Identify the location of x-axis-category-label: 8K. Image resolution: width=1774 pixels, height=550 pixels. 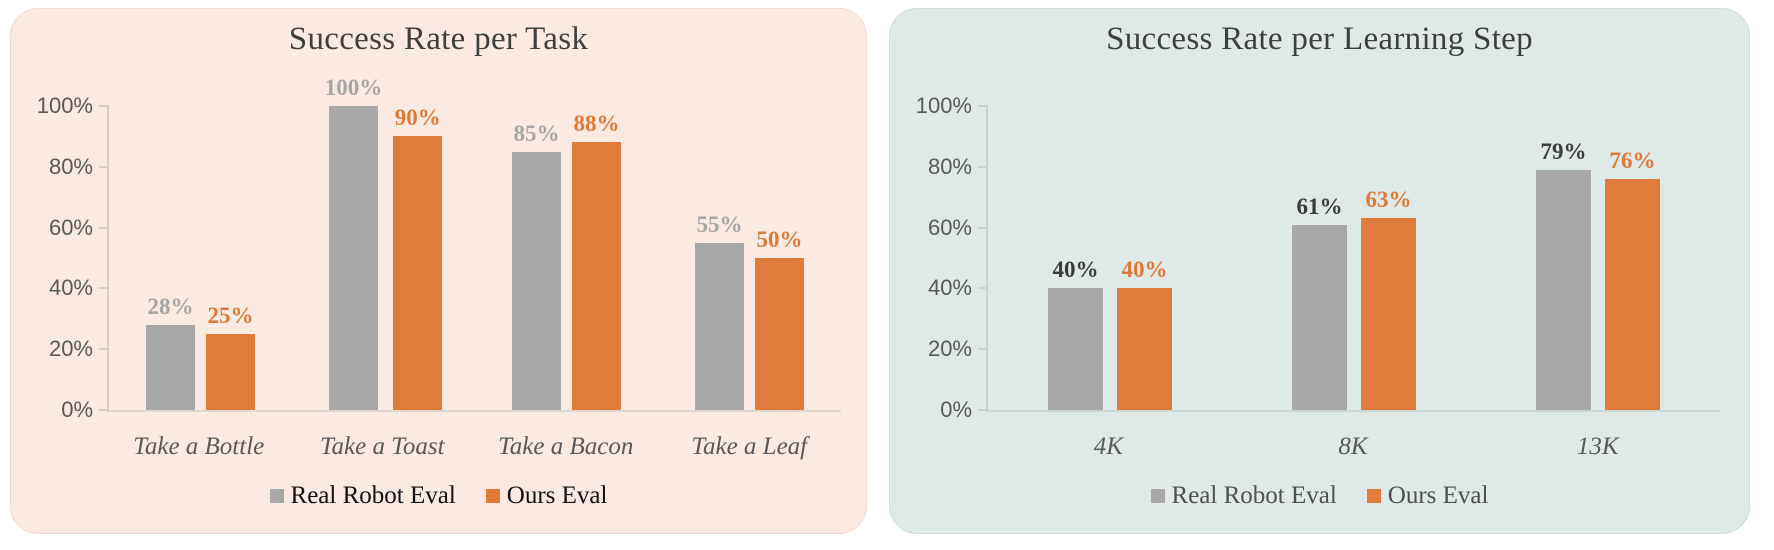
(1353, 446).